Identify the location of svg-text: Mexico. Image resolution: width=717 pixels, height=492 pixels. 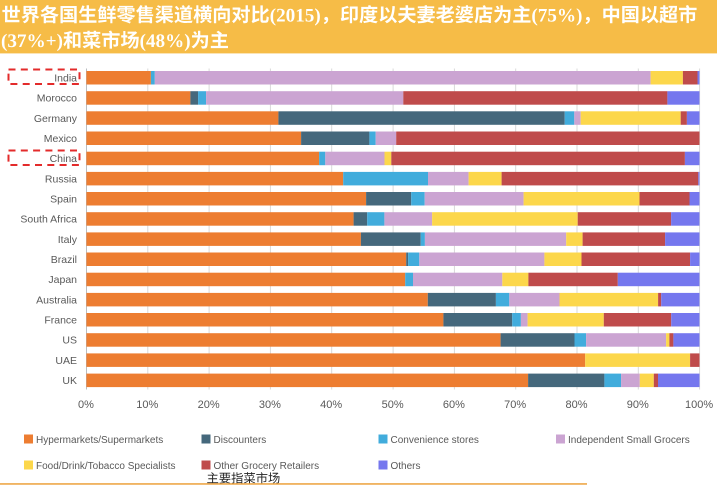
(60, 139).